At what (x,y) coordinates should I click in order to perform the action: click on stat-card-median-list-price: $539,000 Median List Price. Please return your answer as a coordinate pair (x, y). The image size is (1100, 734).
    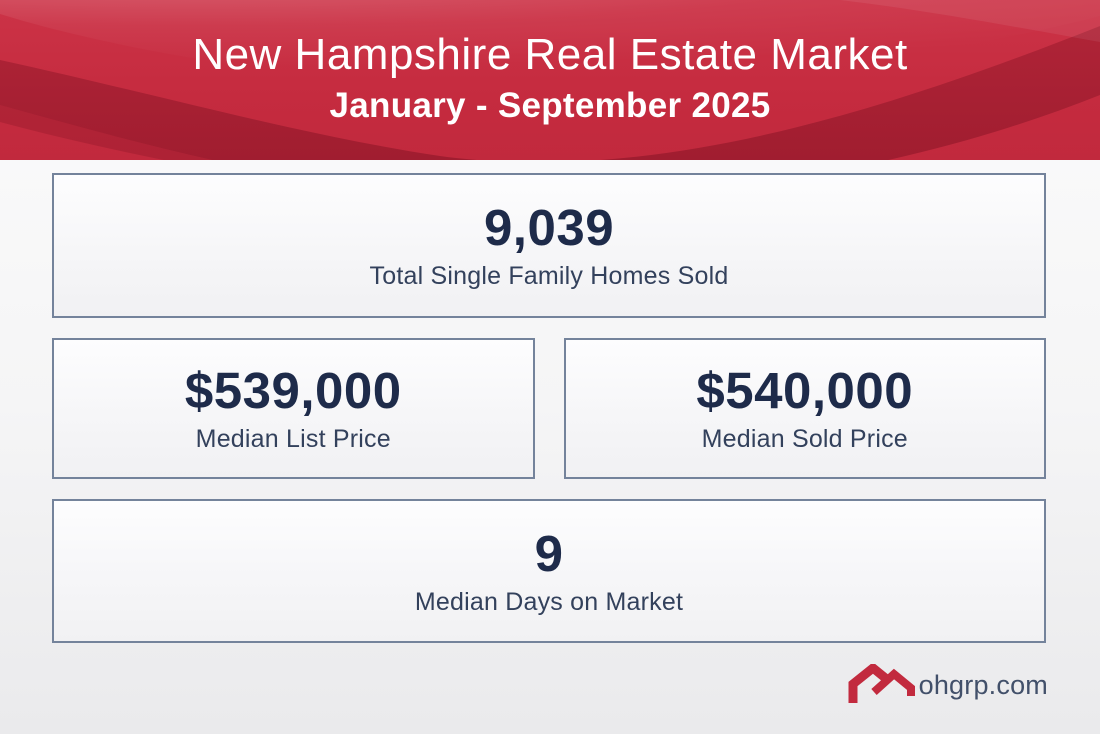
    Looking at the image, I should click on (293, 408).